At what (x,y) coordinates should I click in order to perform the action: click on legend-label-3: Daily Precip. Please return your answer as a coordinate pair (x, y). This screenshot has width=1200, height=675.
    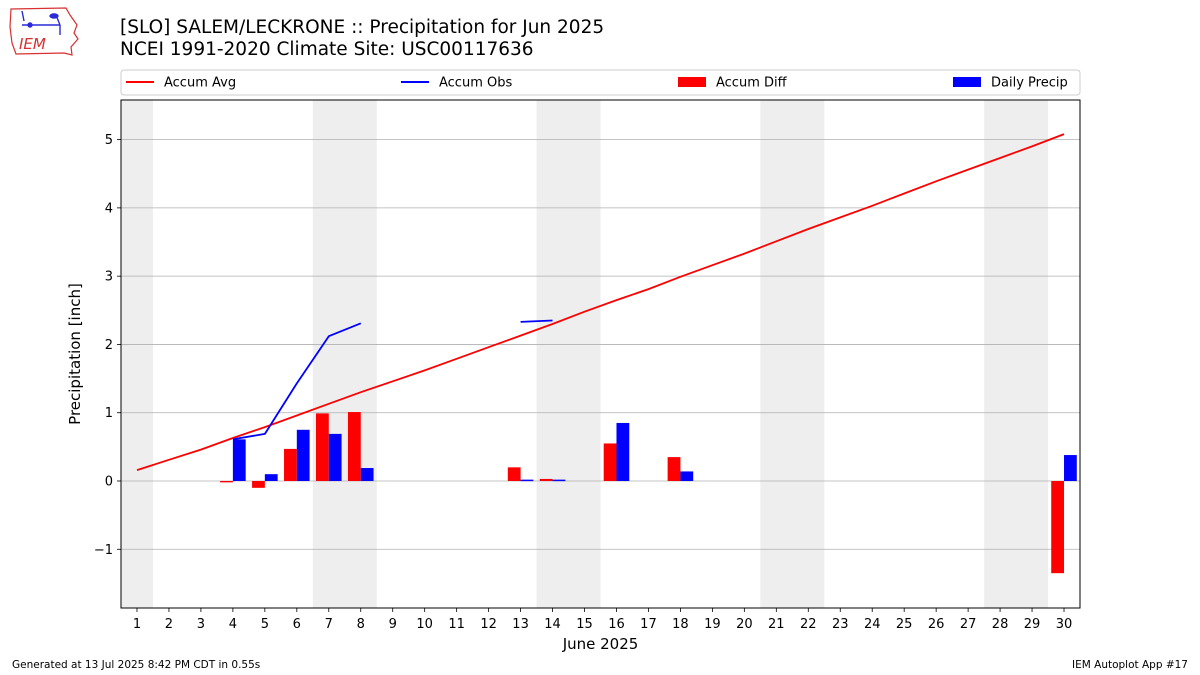
    Looking at the image, I should click on (1029, 83).